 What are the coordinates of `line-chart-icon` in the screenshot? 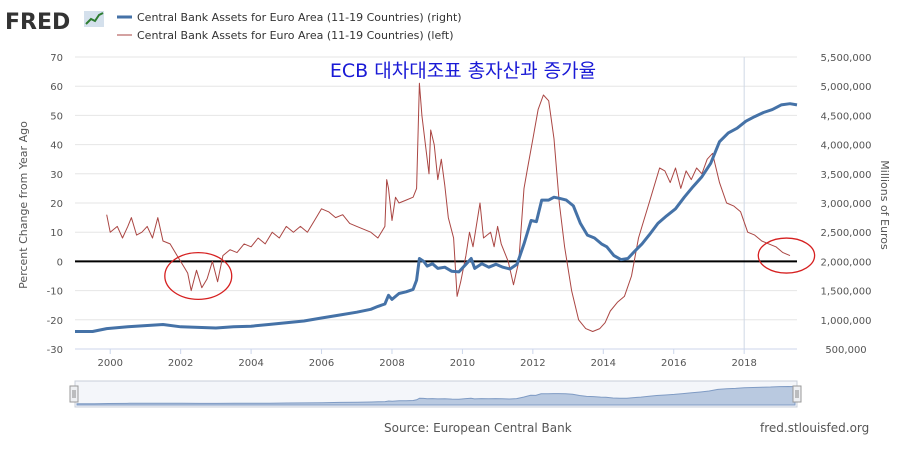 It's located at (94, 19).